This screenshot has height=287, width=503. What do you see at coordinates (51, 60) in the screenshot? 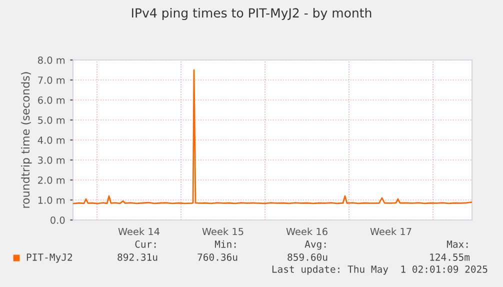
I see `y-tick-label: 8.0 m` at bounding box center [51, 60].